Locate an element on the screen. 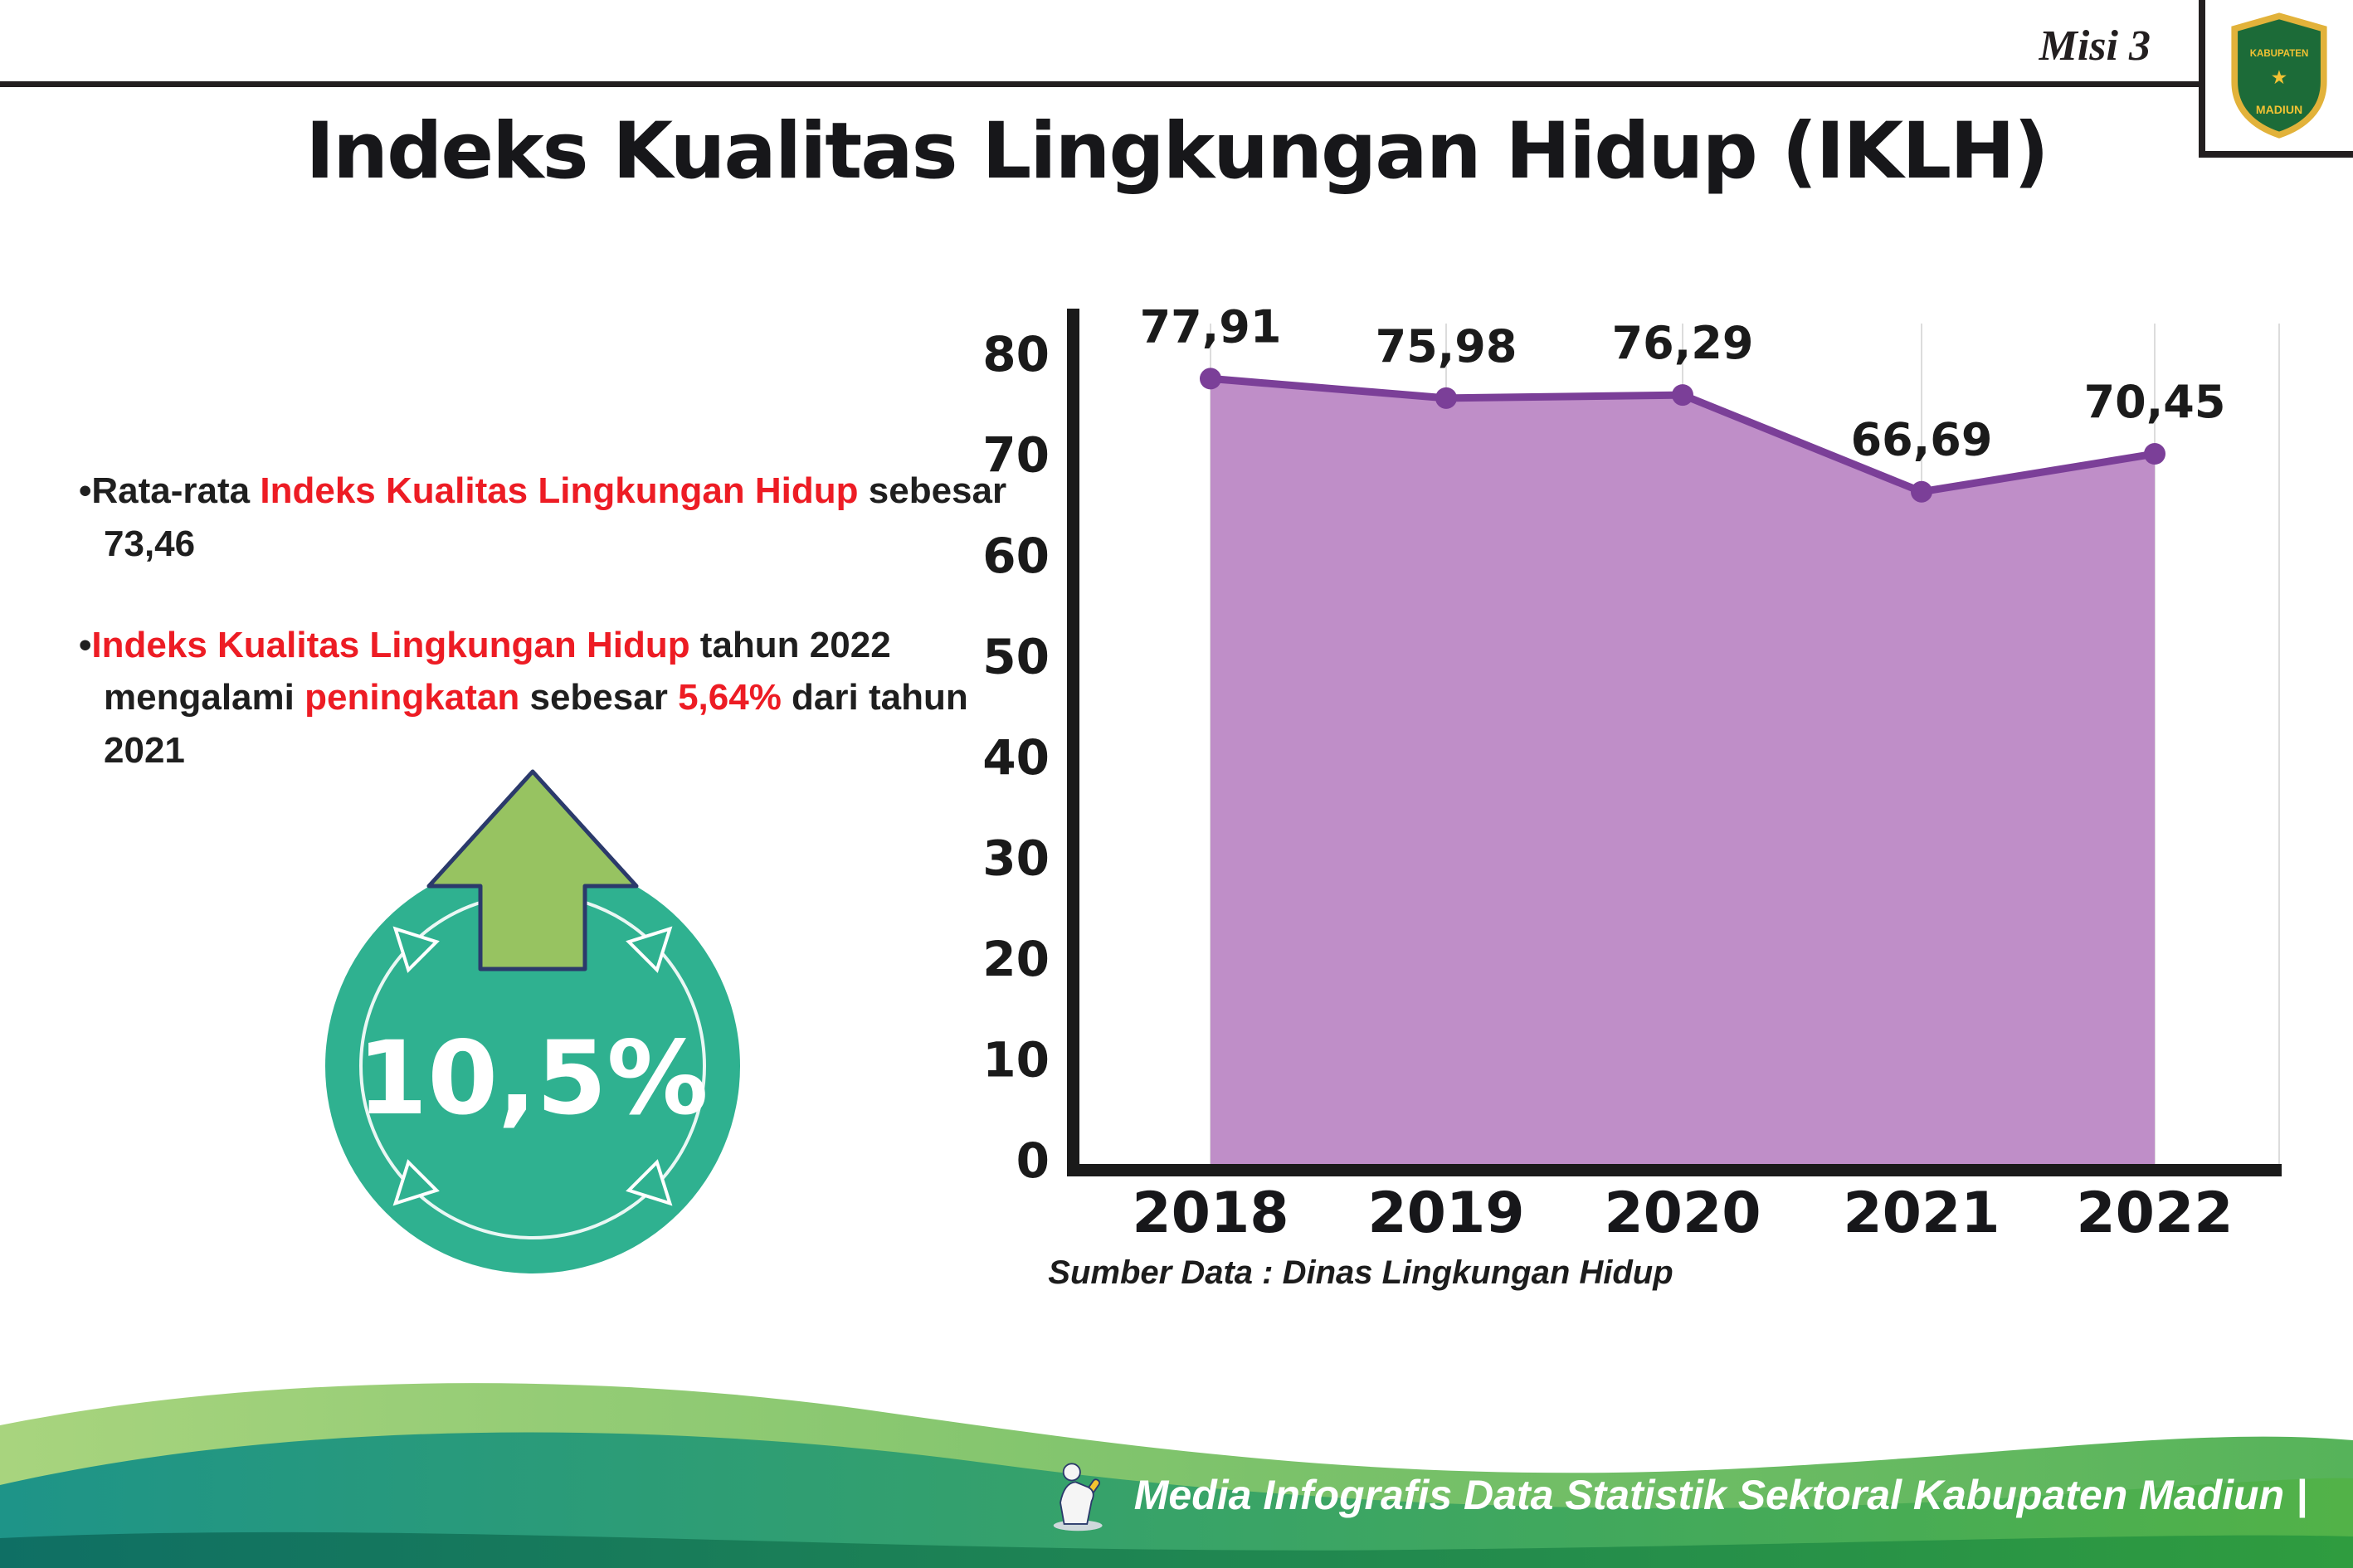 The image size is (2353, 1568). increase-badge: 10,5% is located at coordinates (532, 1021).